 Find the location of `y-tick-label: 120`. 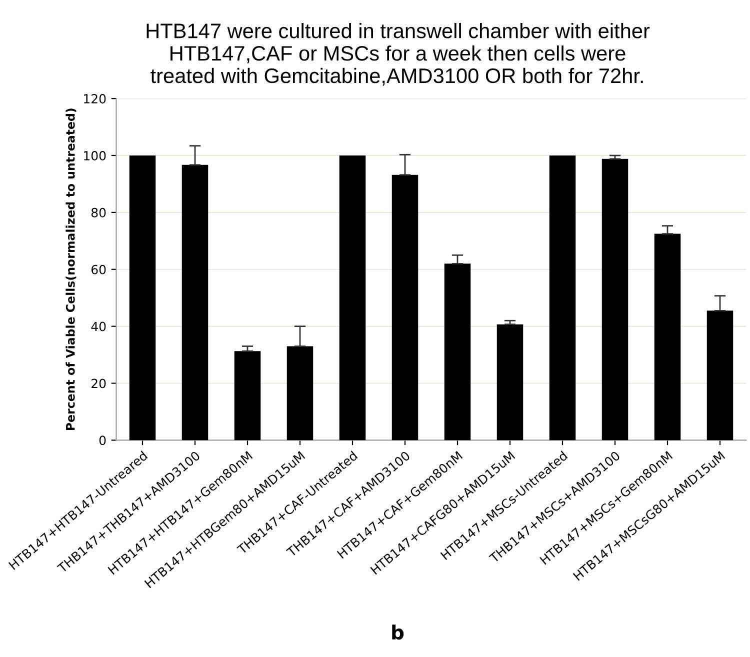

y-tick-label: 120 is located at coordinates (95, 99).